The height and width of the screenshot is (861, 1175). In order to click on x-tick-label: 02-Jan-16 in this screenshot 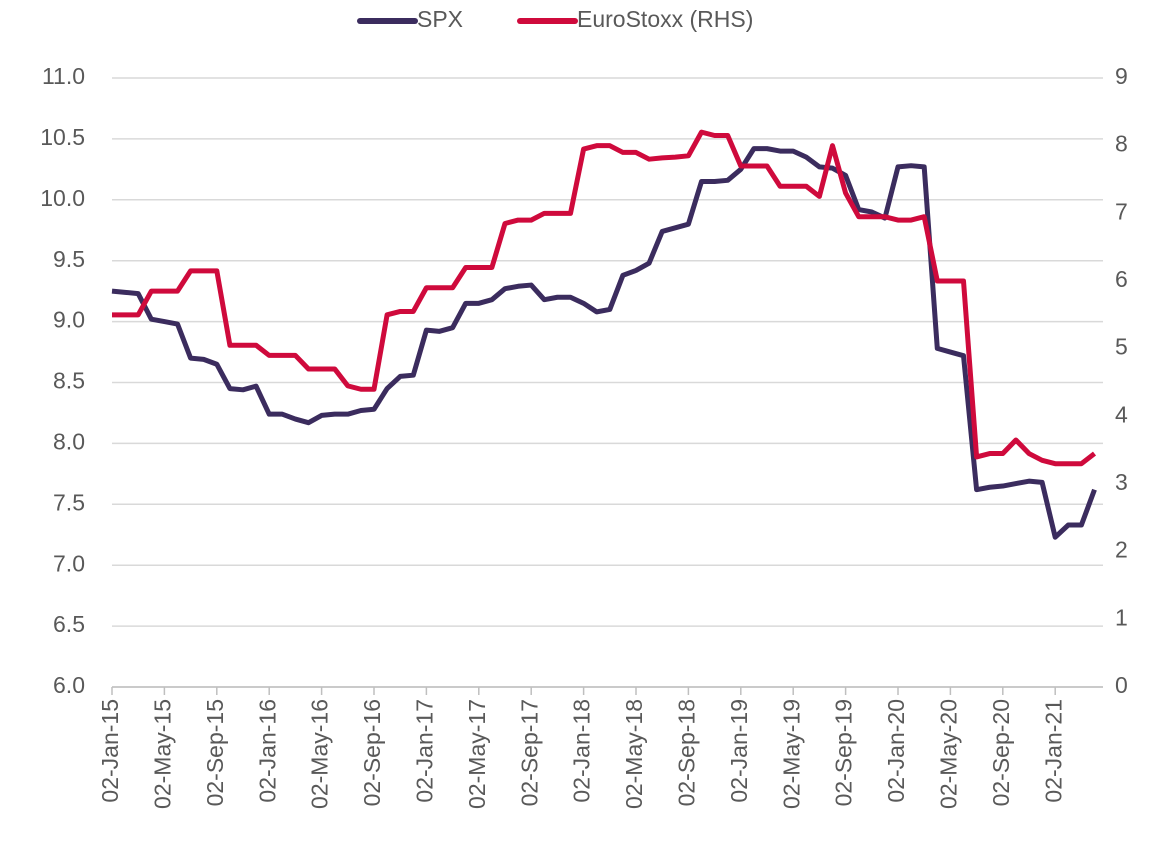, I will do `click(267, 751)`.